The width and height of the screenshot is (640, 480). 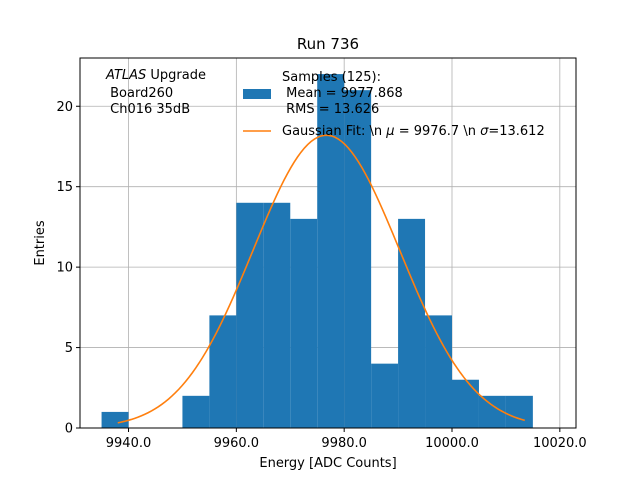 What do you see at coordinates (64, 107) in the screenshot?
I see `y-tick-label: 20` at bounding box center [64, 107].